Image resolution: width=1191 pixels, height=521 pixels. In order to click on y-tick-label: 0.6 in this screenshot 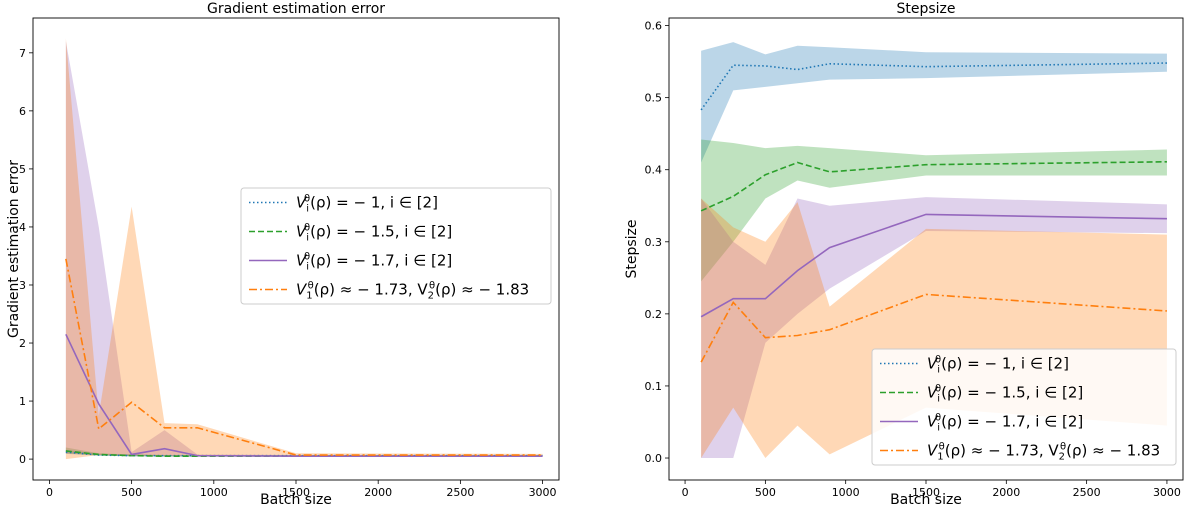, I will do `click(654, 26)`.